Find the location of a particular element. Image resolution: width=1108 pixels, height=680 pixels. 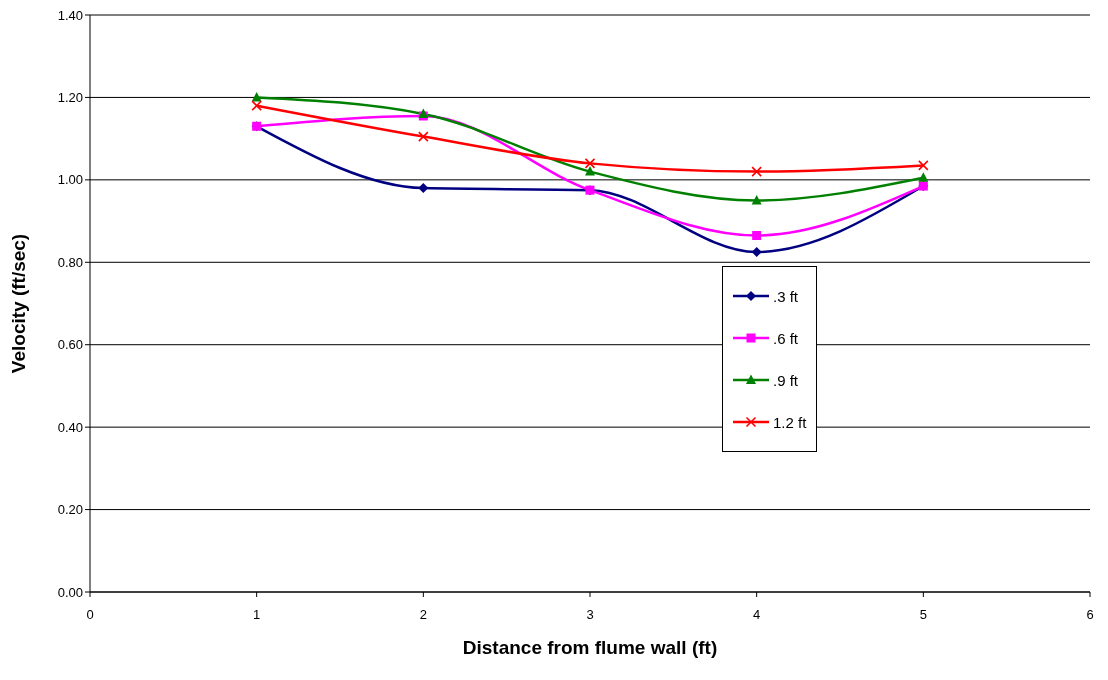

y-tick-label: 1.40 is located at coordinates (70, 15).